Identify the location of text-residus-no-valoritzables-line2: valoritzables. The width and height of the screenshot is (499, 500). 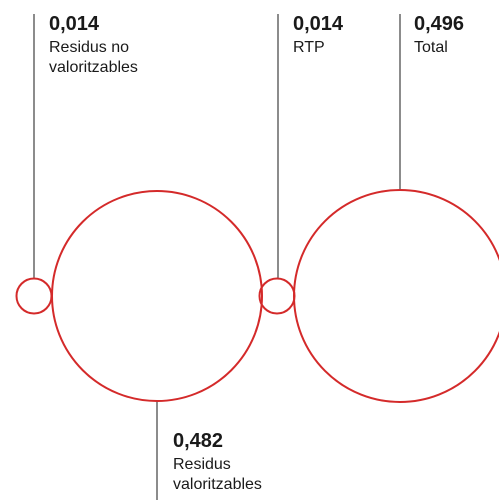
(93, 67).